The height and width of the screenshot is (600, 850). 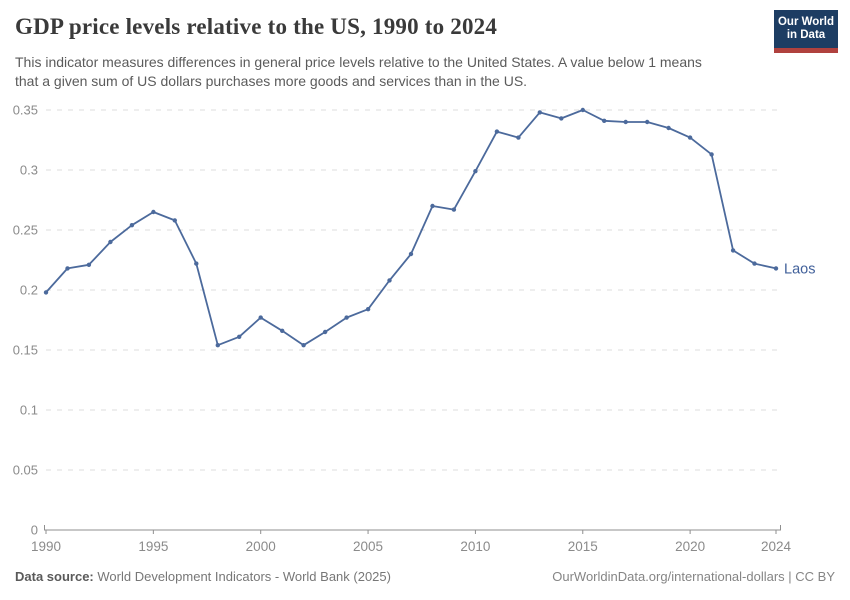 What do you see at coordinates (475, 546) in the screenshot?
I see `x-axis-label: 2010` at bounding box center [475, 546].